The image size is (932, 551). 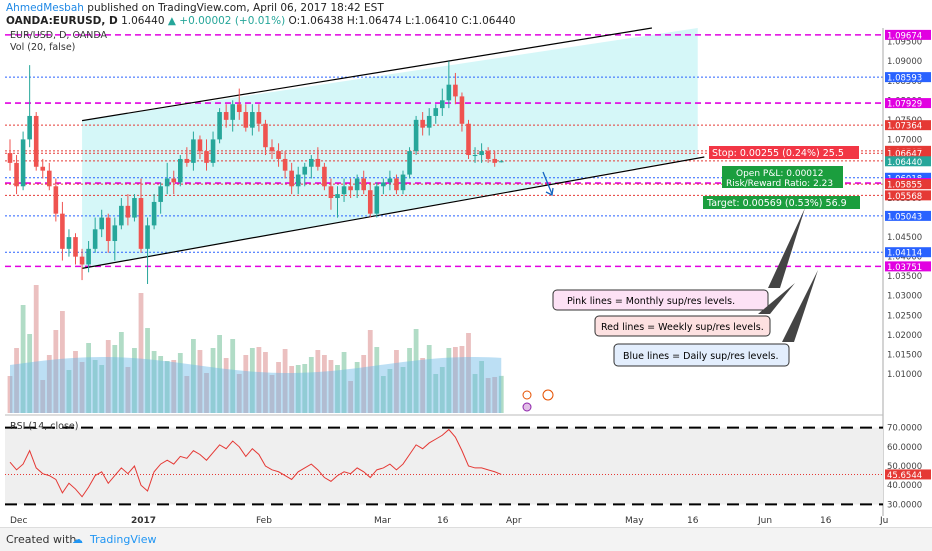 I want to click on symbol-name: OANDA:EURUSD, D, so click(x=62, y=21).